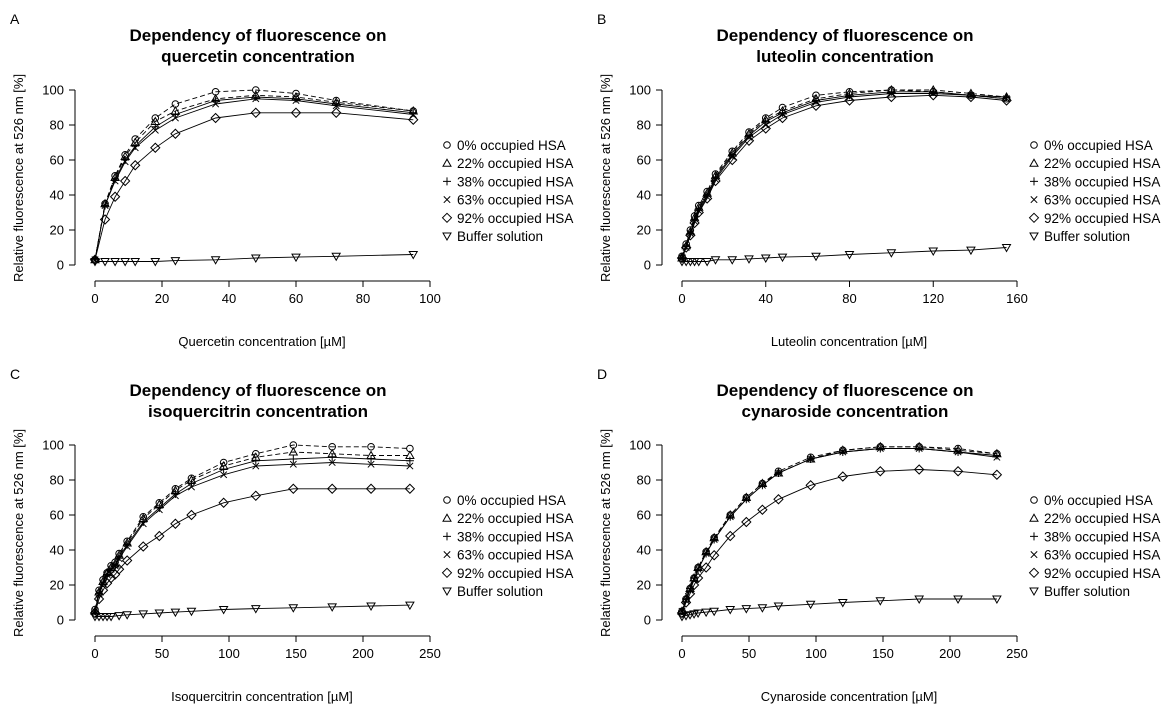 The width and height of the screenshot is (1175, 714). I want to click on x-tick-label: 120, so click(933, 298).